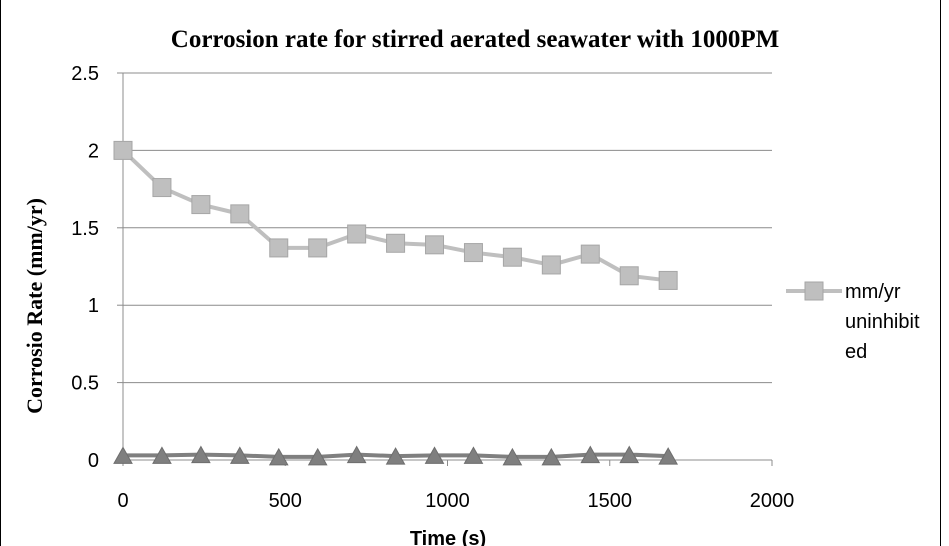 Image resolution: width=949 pixels, height=546 pixels. I want to click on y-tick-labels: 0 0.5 1 1.5 2 2.5, so click(85, 267).